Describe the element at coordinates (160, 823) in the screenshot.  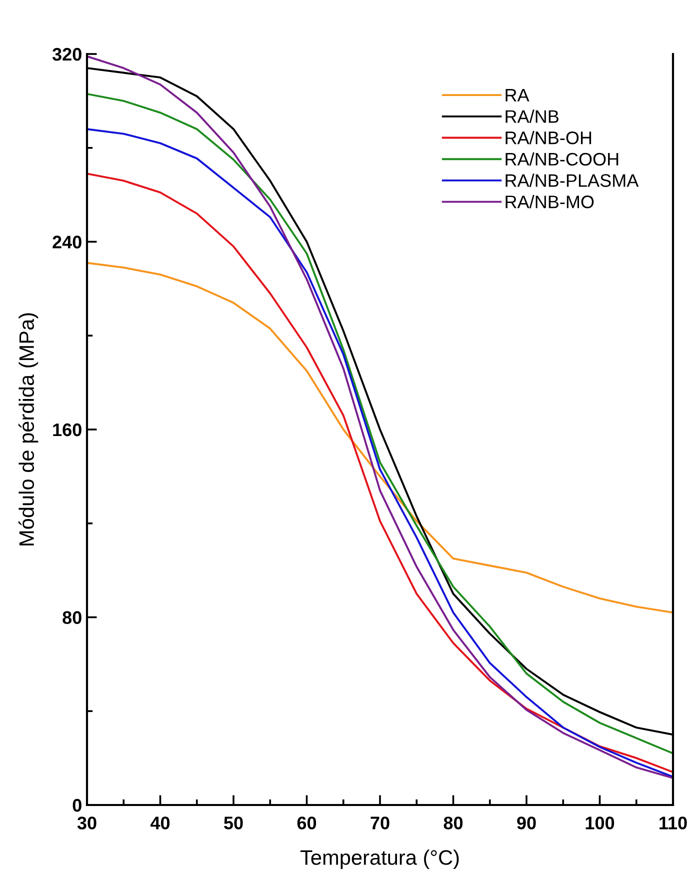
I see `x-tick-label: 40` at that location.